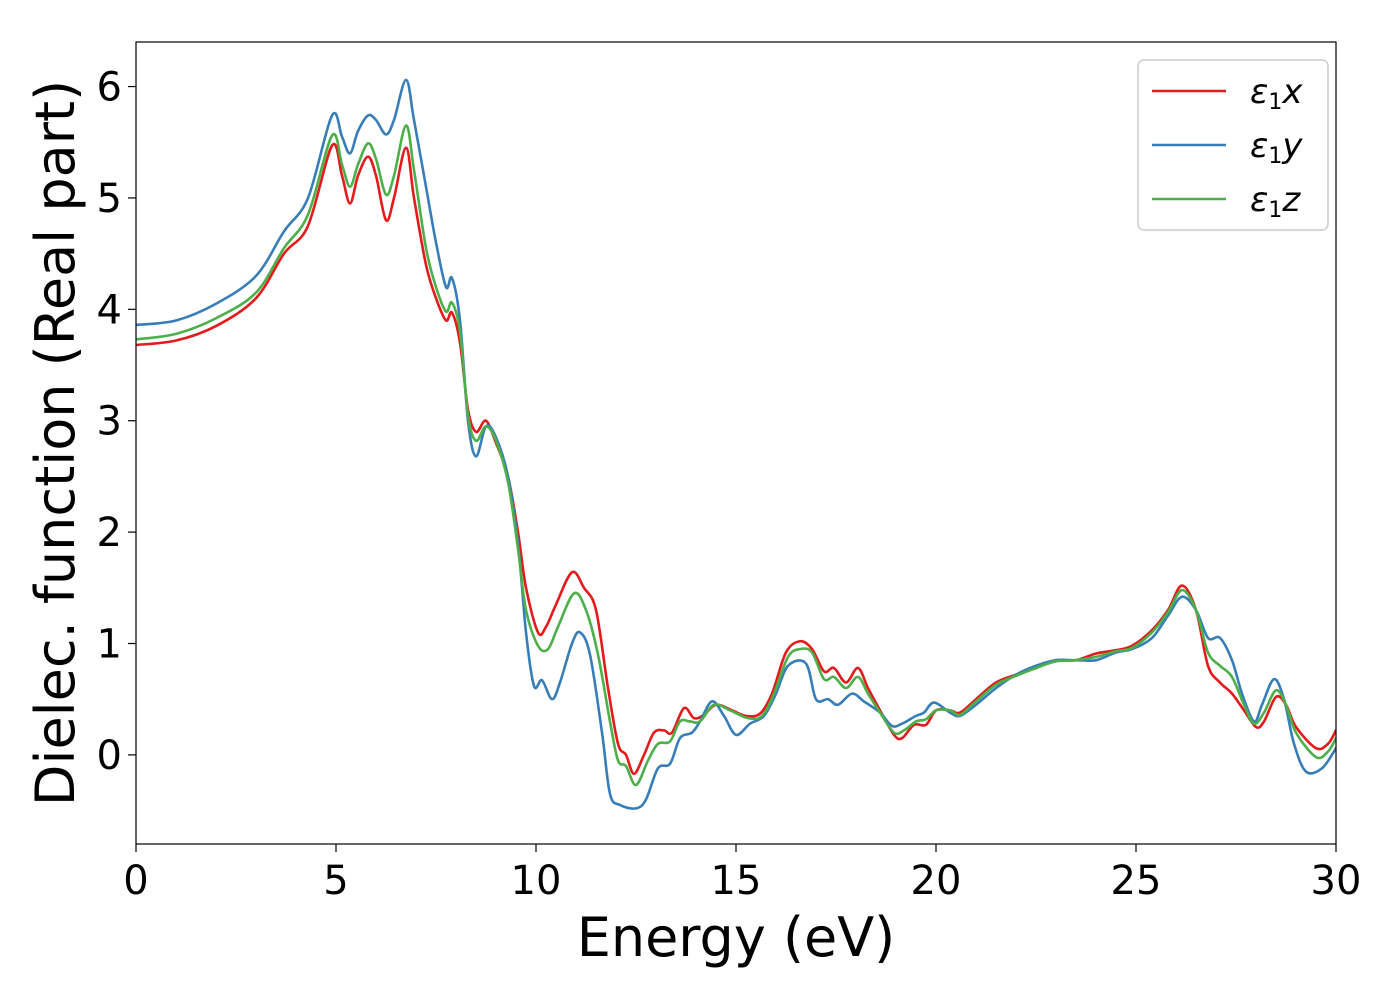 The width and height of the screenshot is (1400, 1000). I want to click on y-tick-label: 5, so click(109, 199).